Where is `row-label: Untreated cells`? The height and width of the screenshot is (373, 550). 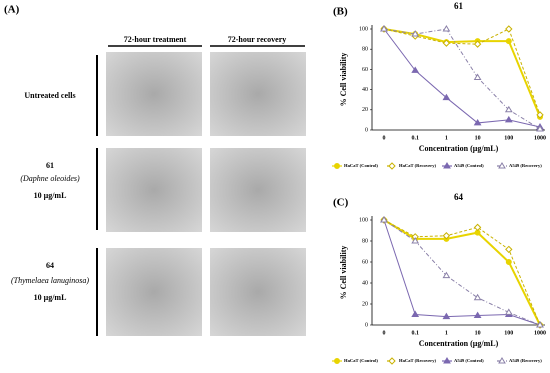 row-label: Untreated cells is located at coordinates (49, 95).